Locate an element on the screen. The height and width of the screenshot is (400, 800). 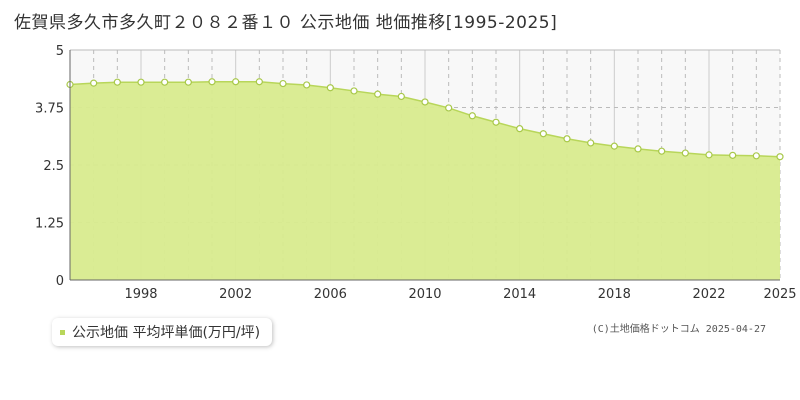
legend-label: 公示地価 平均坪単価(万円/坪) is located at coordinates (166, 333).